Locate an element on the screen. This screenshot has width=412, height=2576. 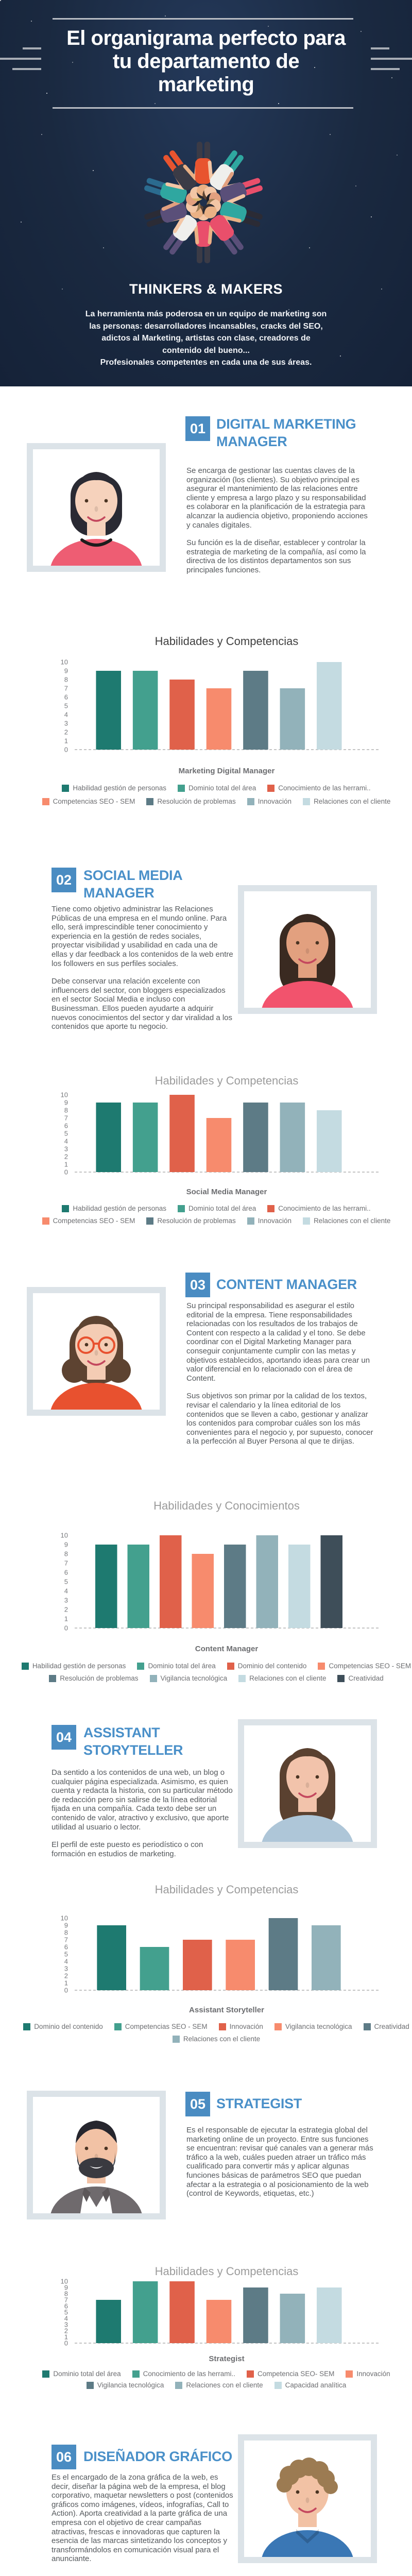
header-top-rule is located at coordinates (203, 19).